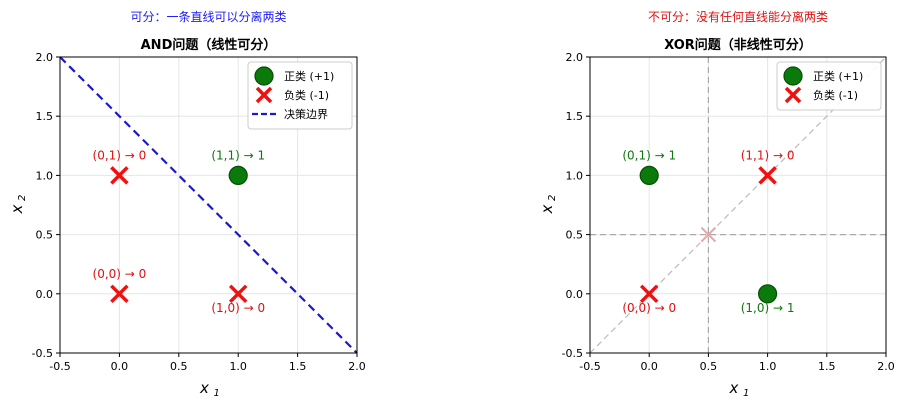 The width and height of the screenshot is (904, 405). Describe the element at coordinates (306, 114) in the screenshot. I see `legend-label: 决策边界` at that location.